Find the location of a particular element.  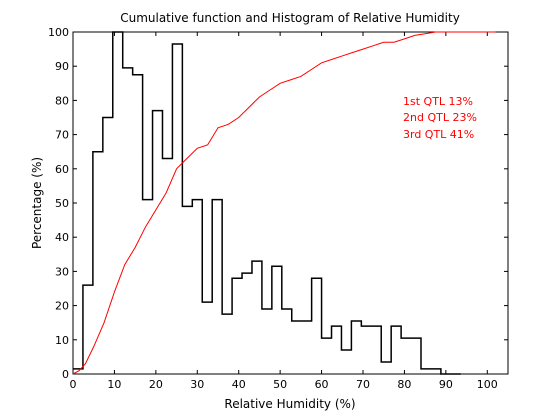

y-tick-label: 50 is located at coordinates (62, 203).